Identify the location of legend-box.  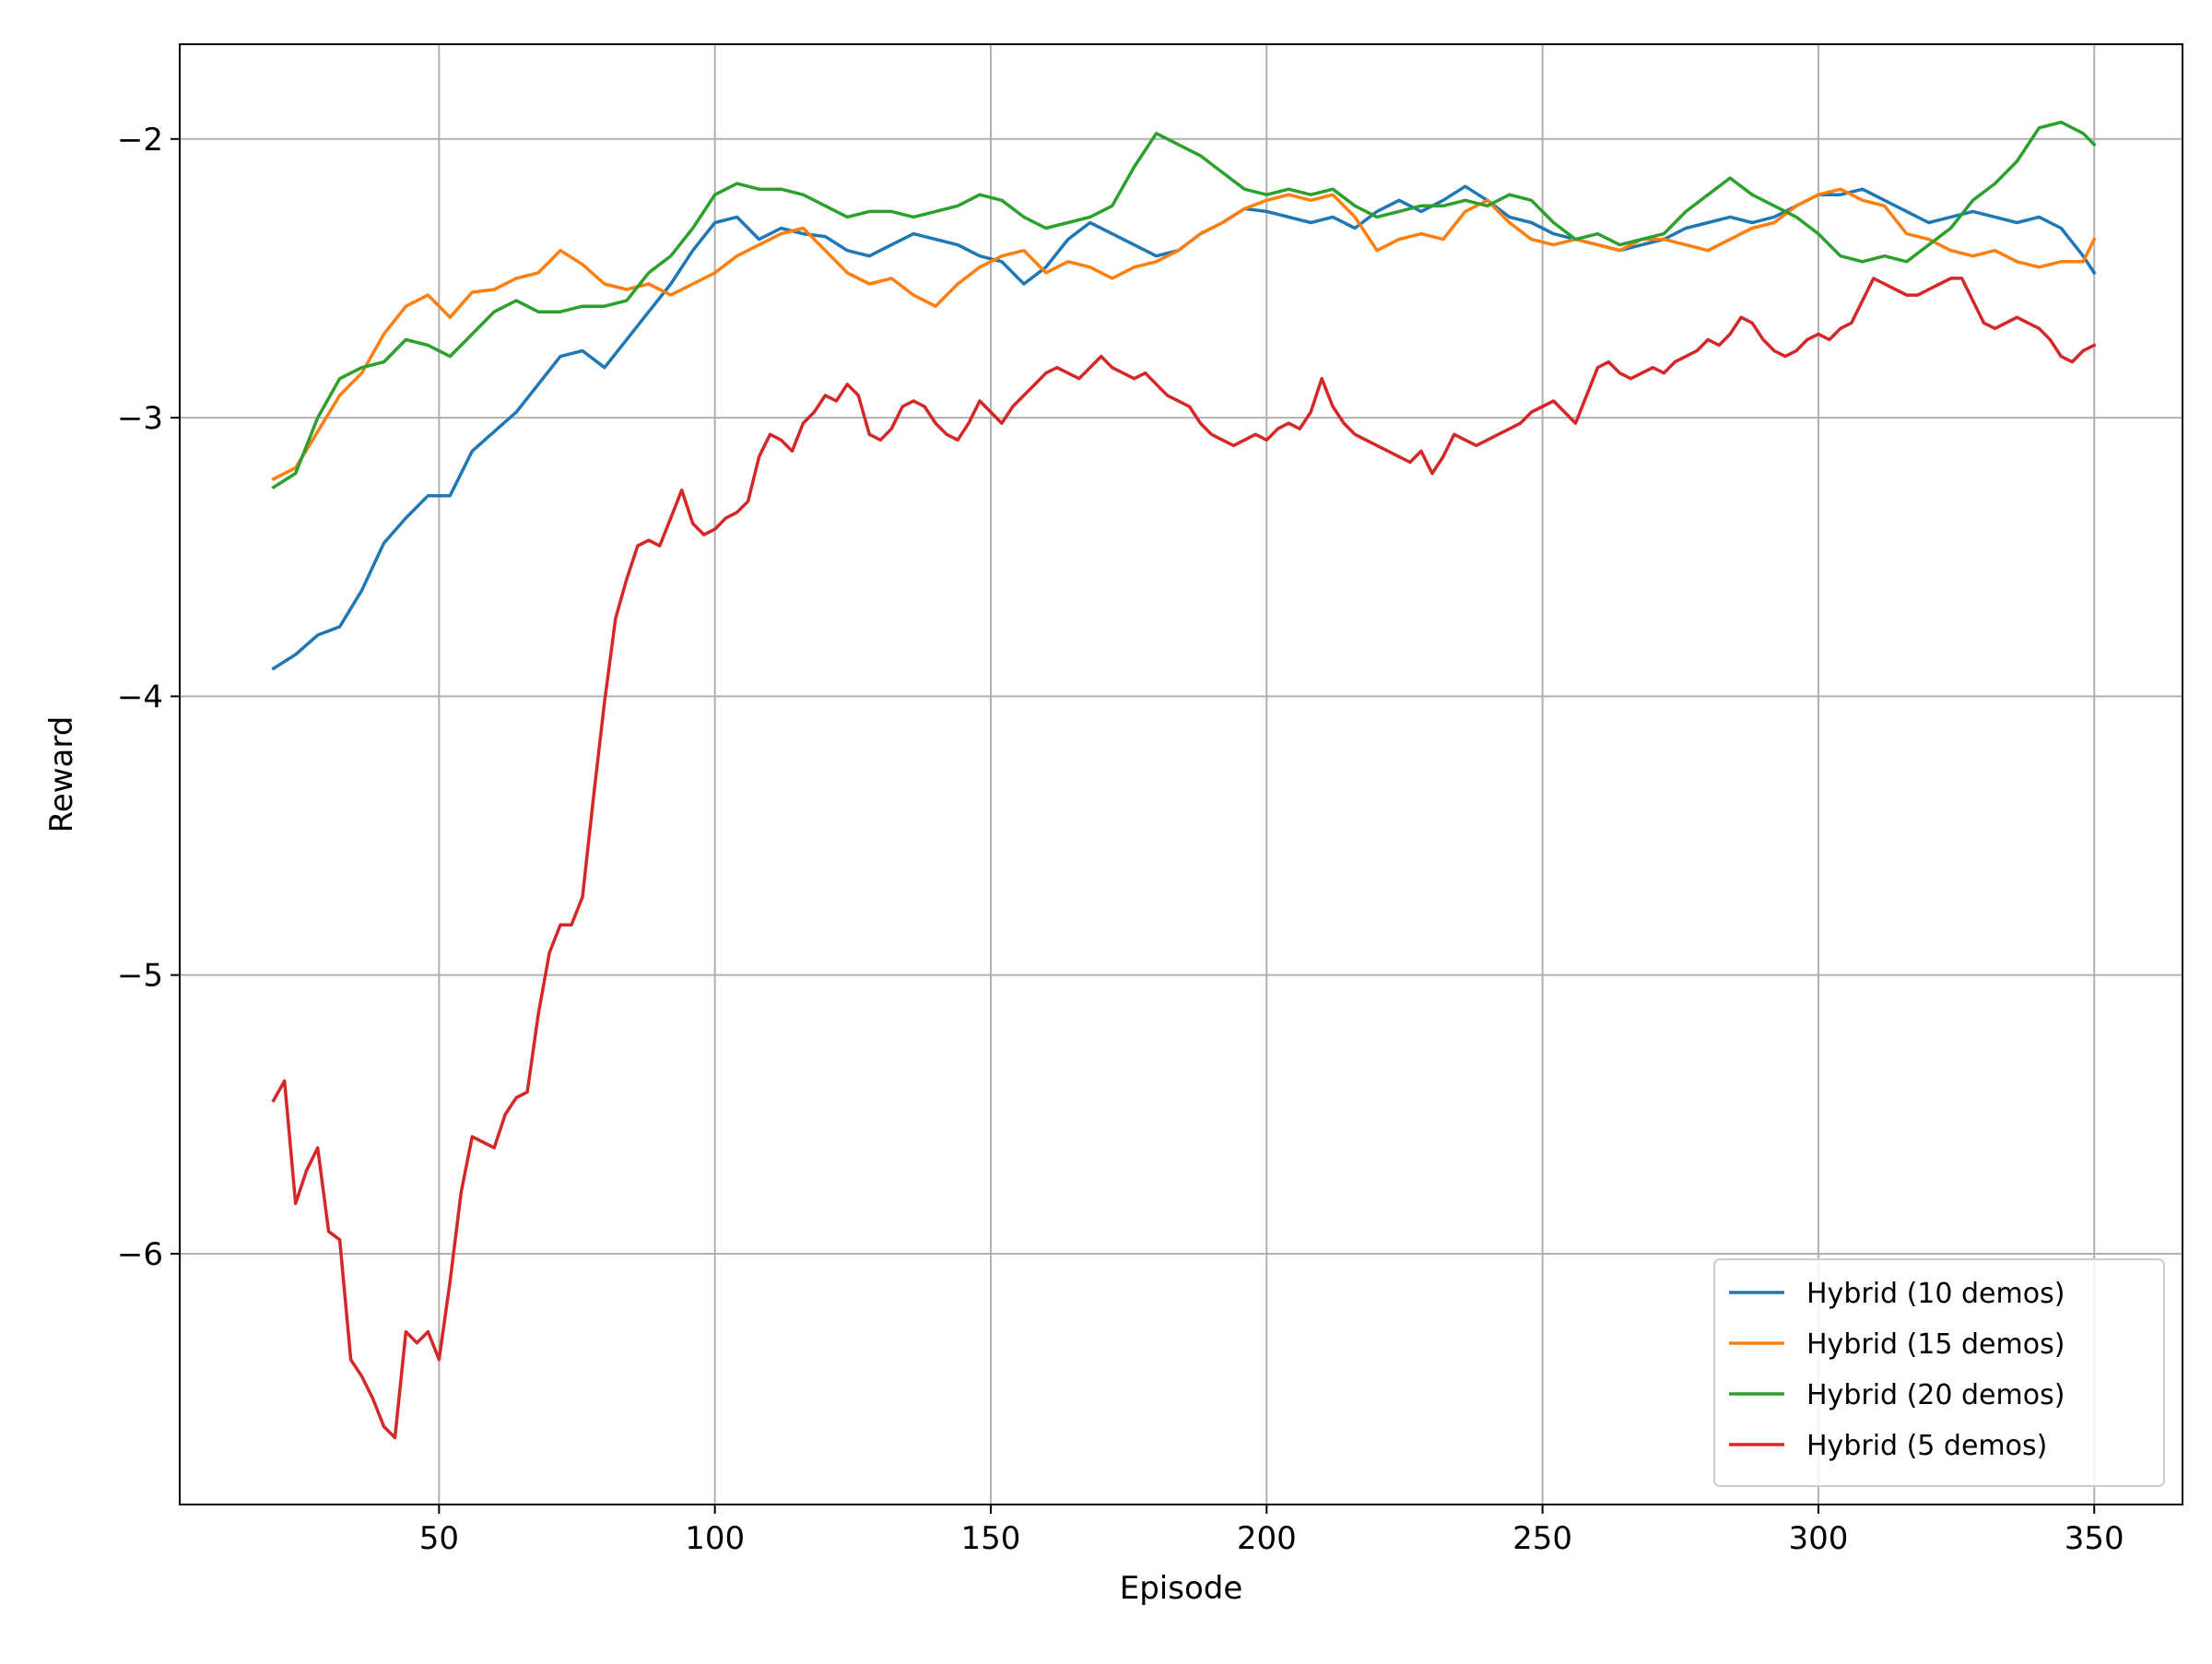
(1939, 1372).